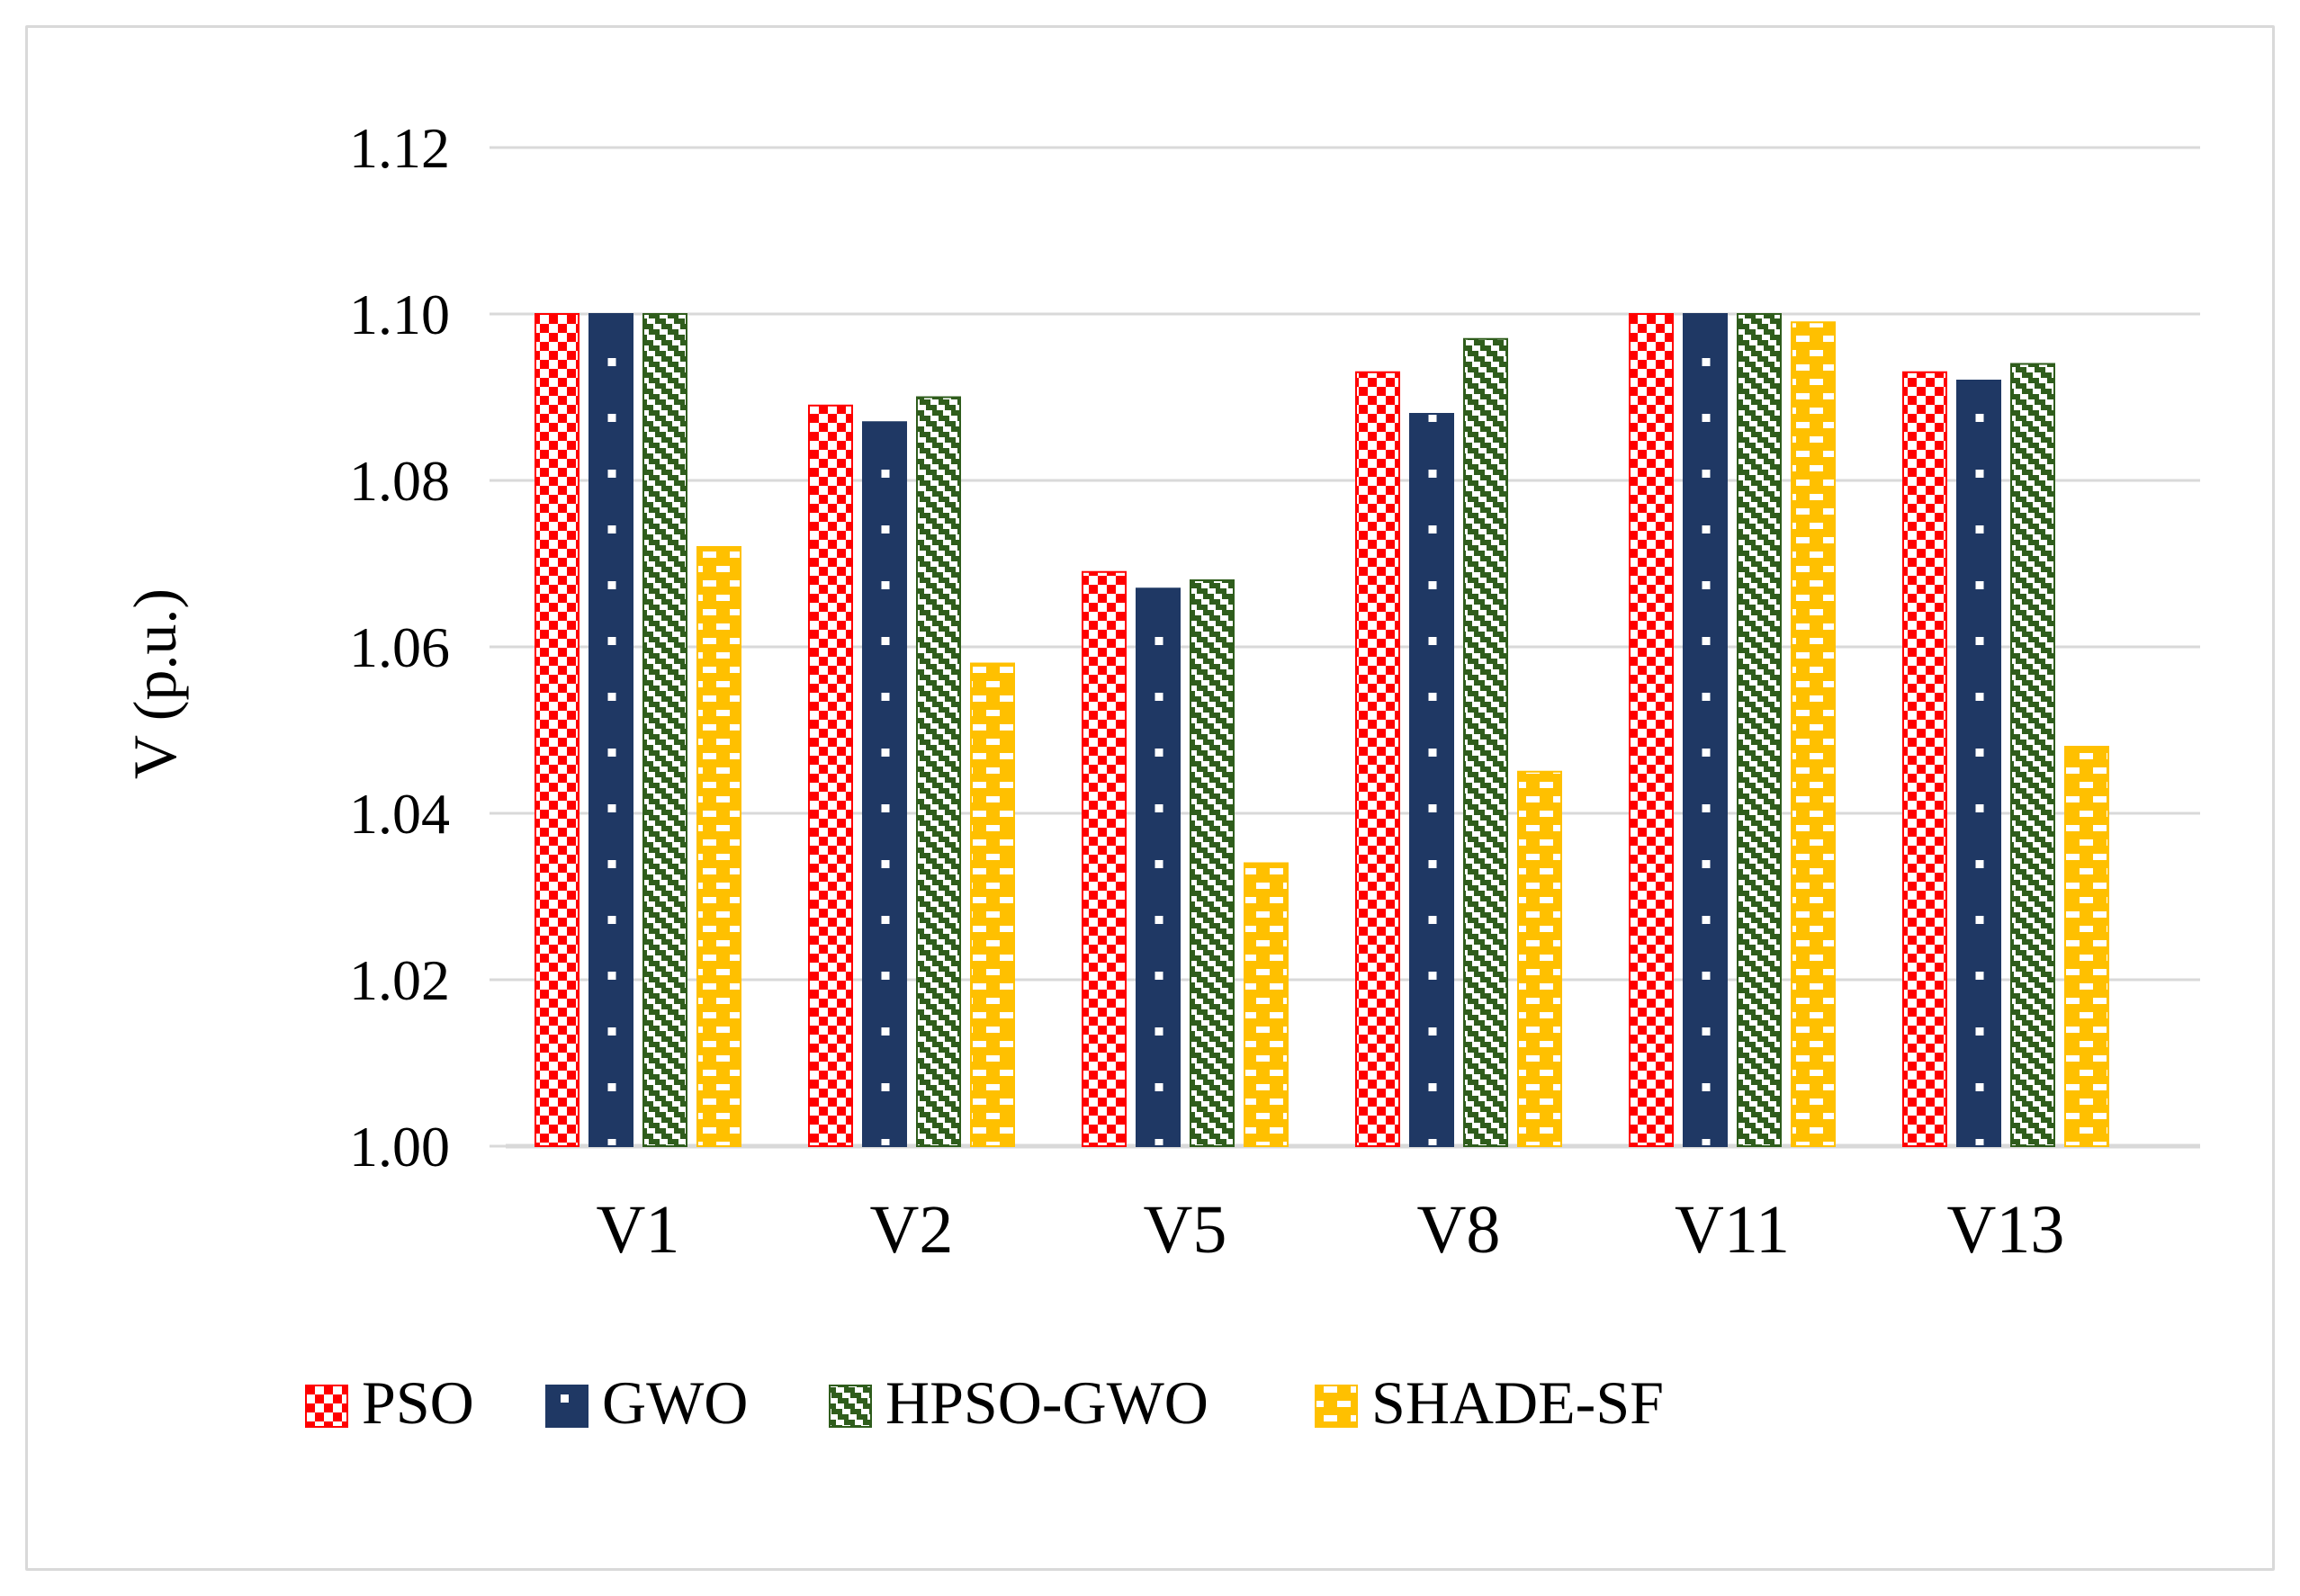 The height and width of the screenshot is (1596, 2300). What do you see at coordinates (664, 730) in the screenshot?
I see `bar-hpso-gwo-v1` at bounding box center [664, 730].